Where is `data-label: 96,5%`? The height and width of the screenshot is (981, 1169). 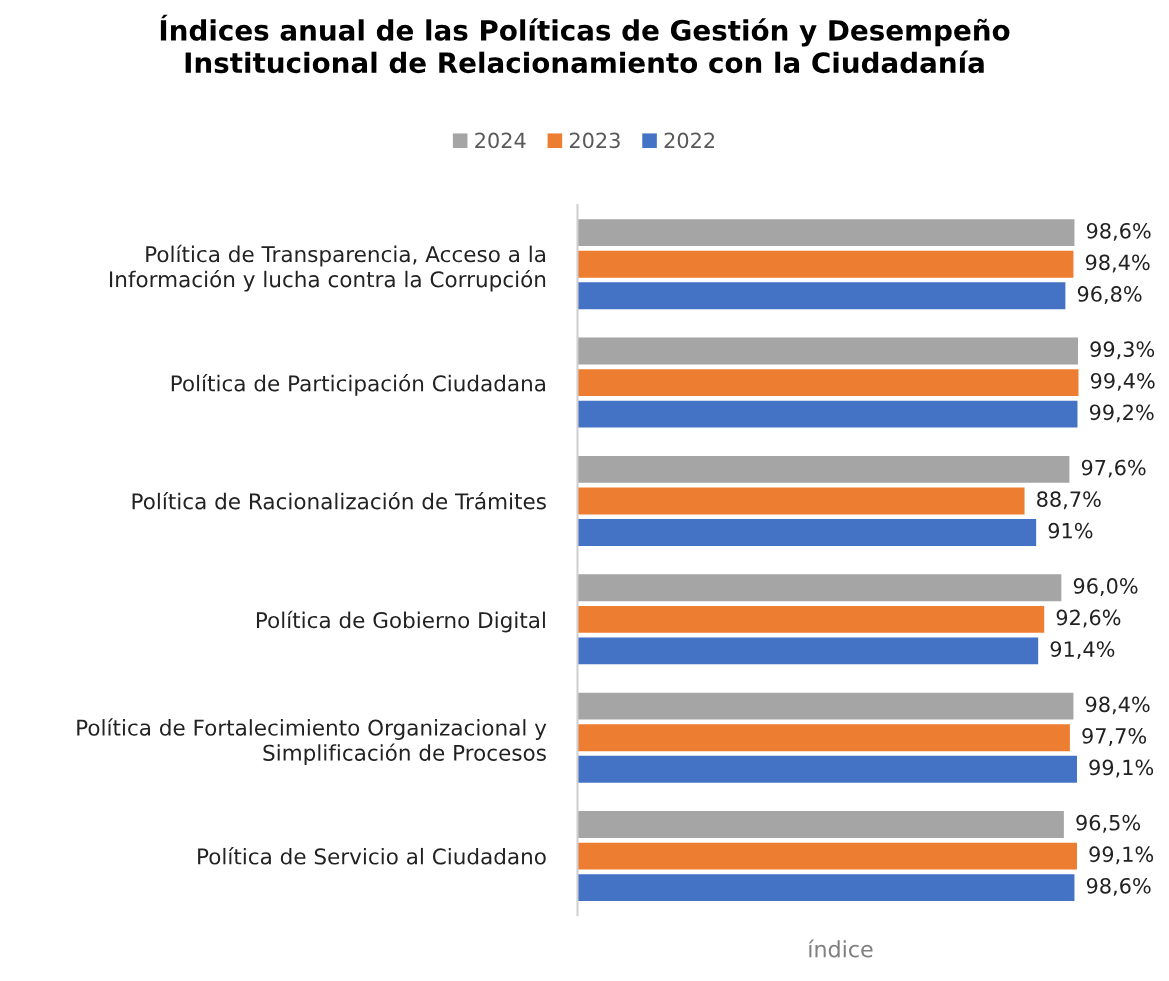
data-label: 96,5% is located at coordinates (1108, 823).